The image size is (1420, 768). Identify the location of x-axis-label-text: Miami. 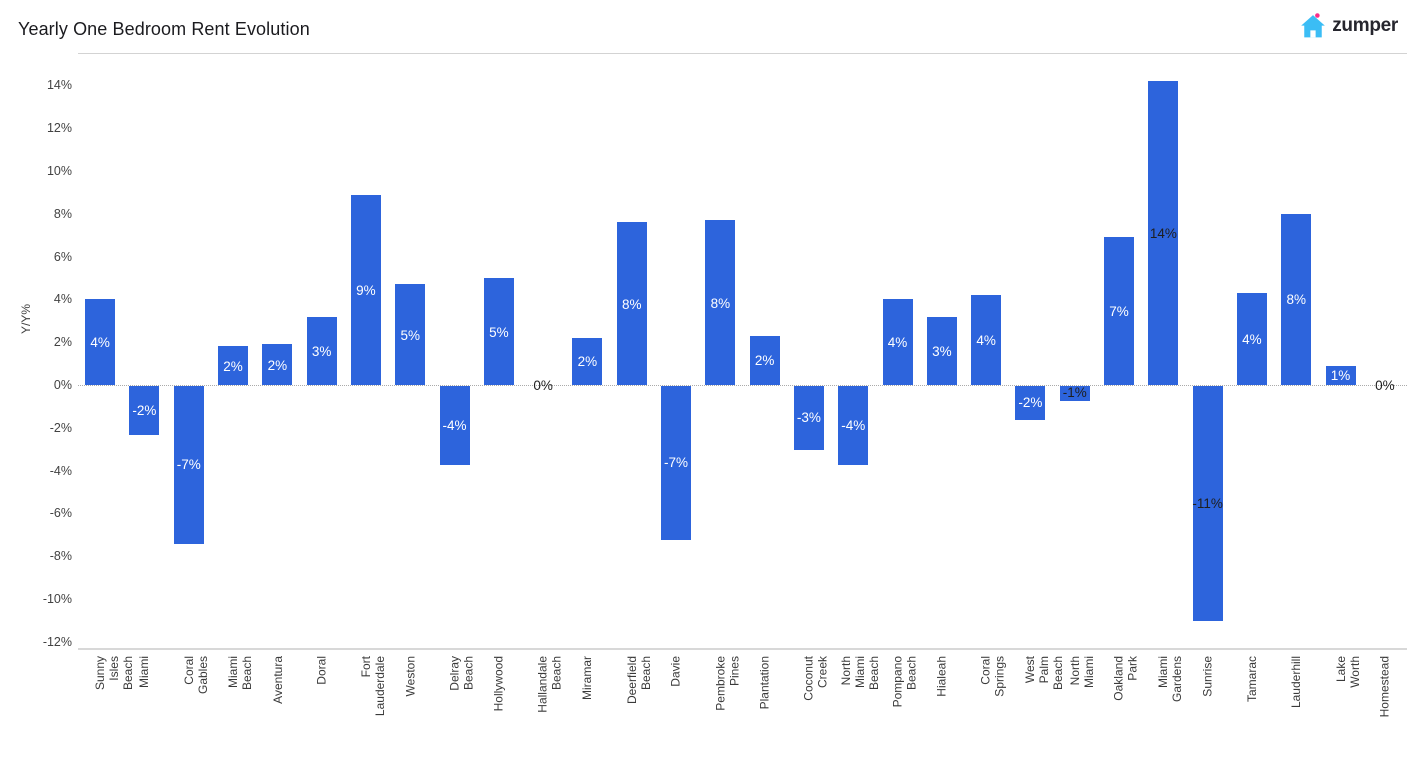
(144, 672).